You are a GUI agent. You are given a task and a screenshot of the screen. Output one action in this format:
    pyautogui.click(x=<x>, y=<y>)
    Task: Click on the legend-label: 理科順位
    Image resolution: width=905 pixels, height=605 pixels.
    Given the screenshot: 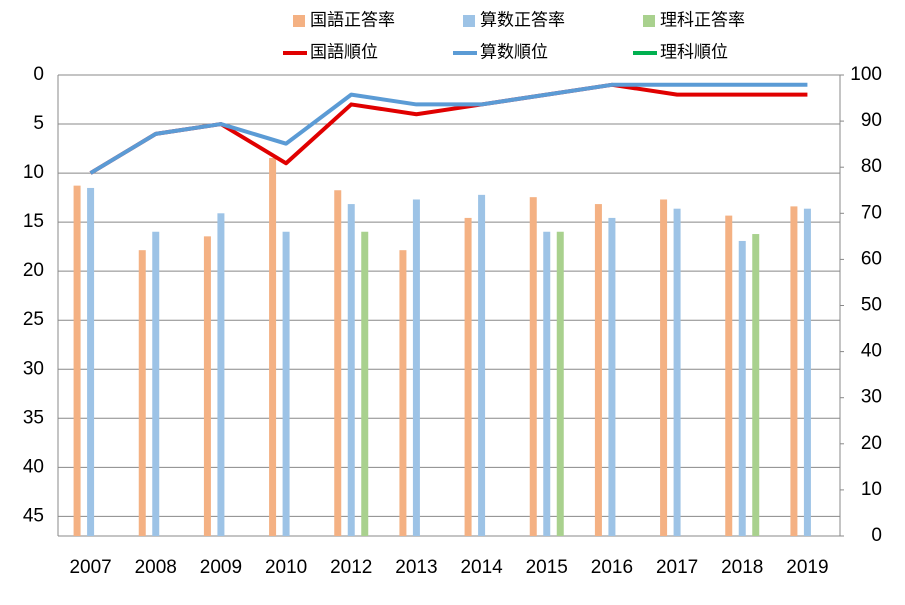 What is the action you would take?
    pyautogui.click(x=694, y=51)
    